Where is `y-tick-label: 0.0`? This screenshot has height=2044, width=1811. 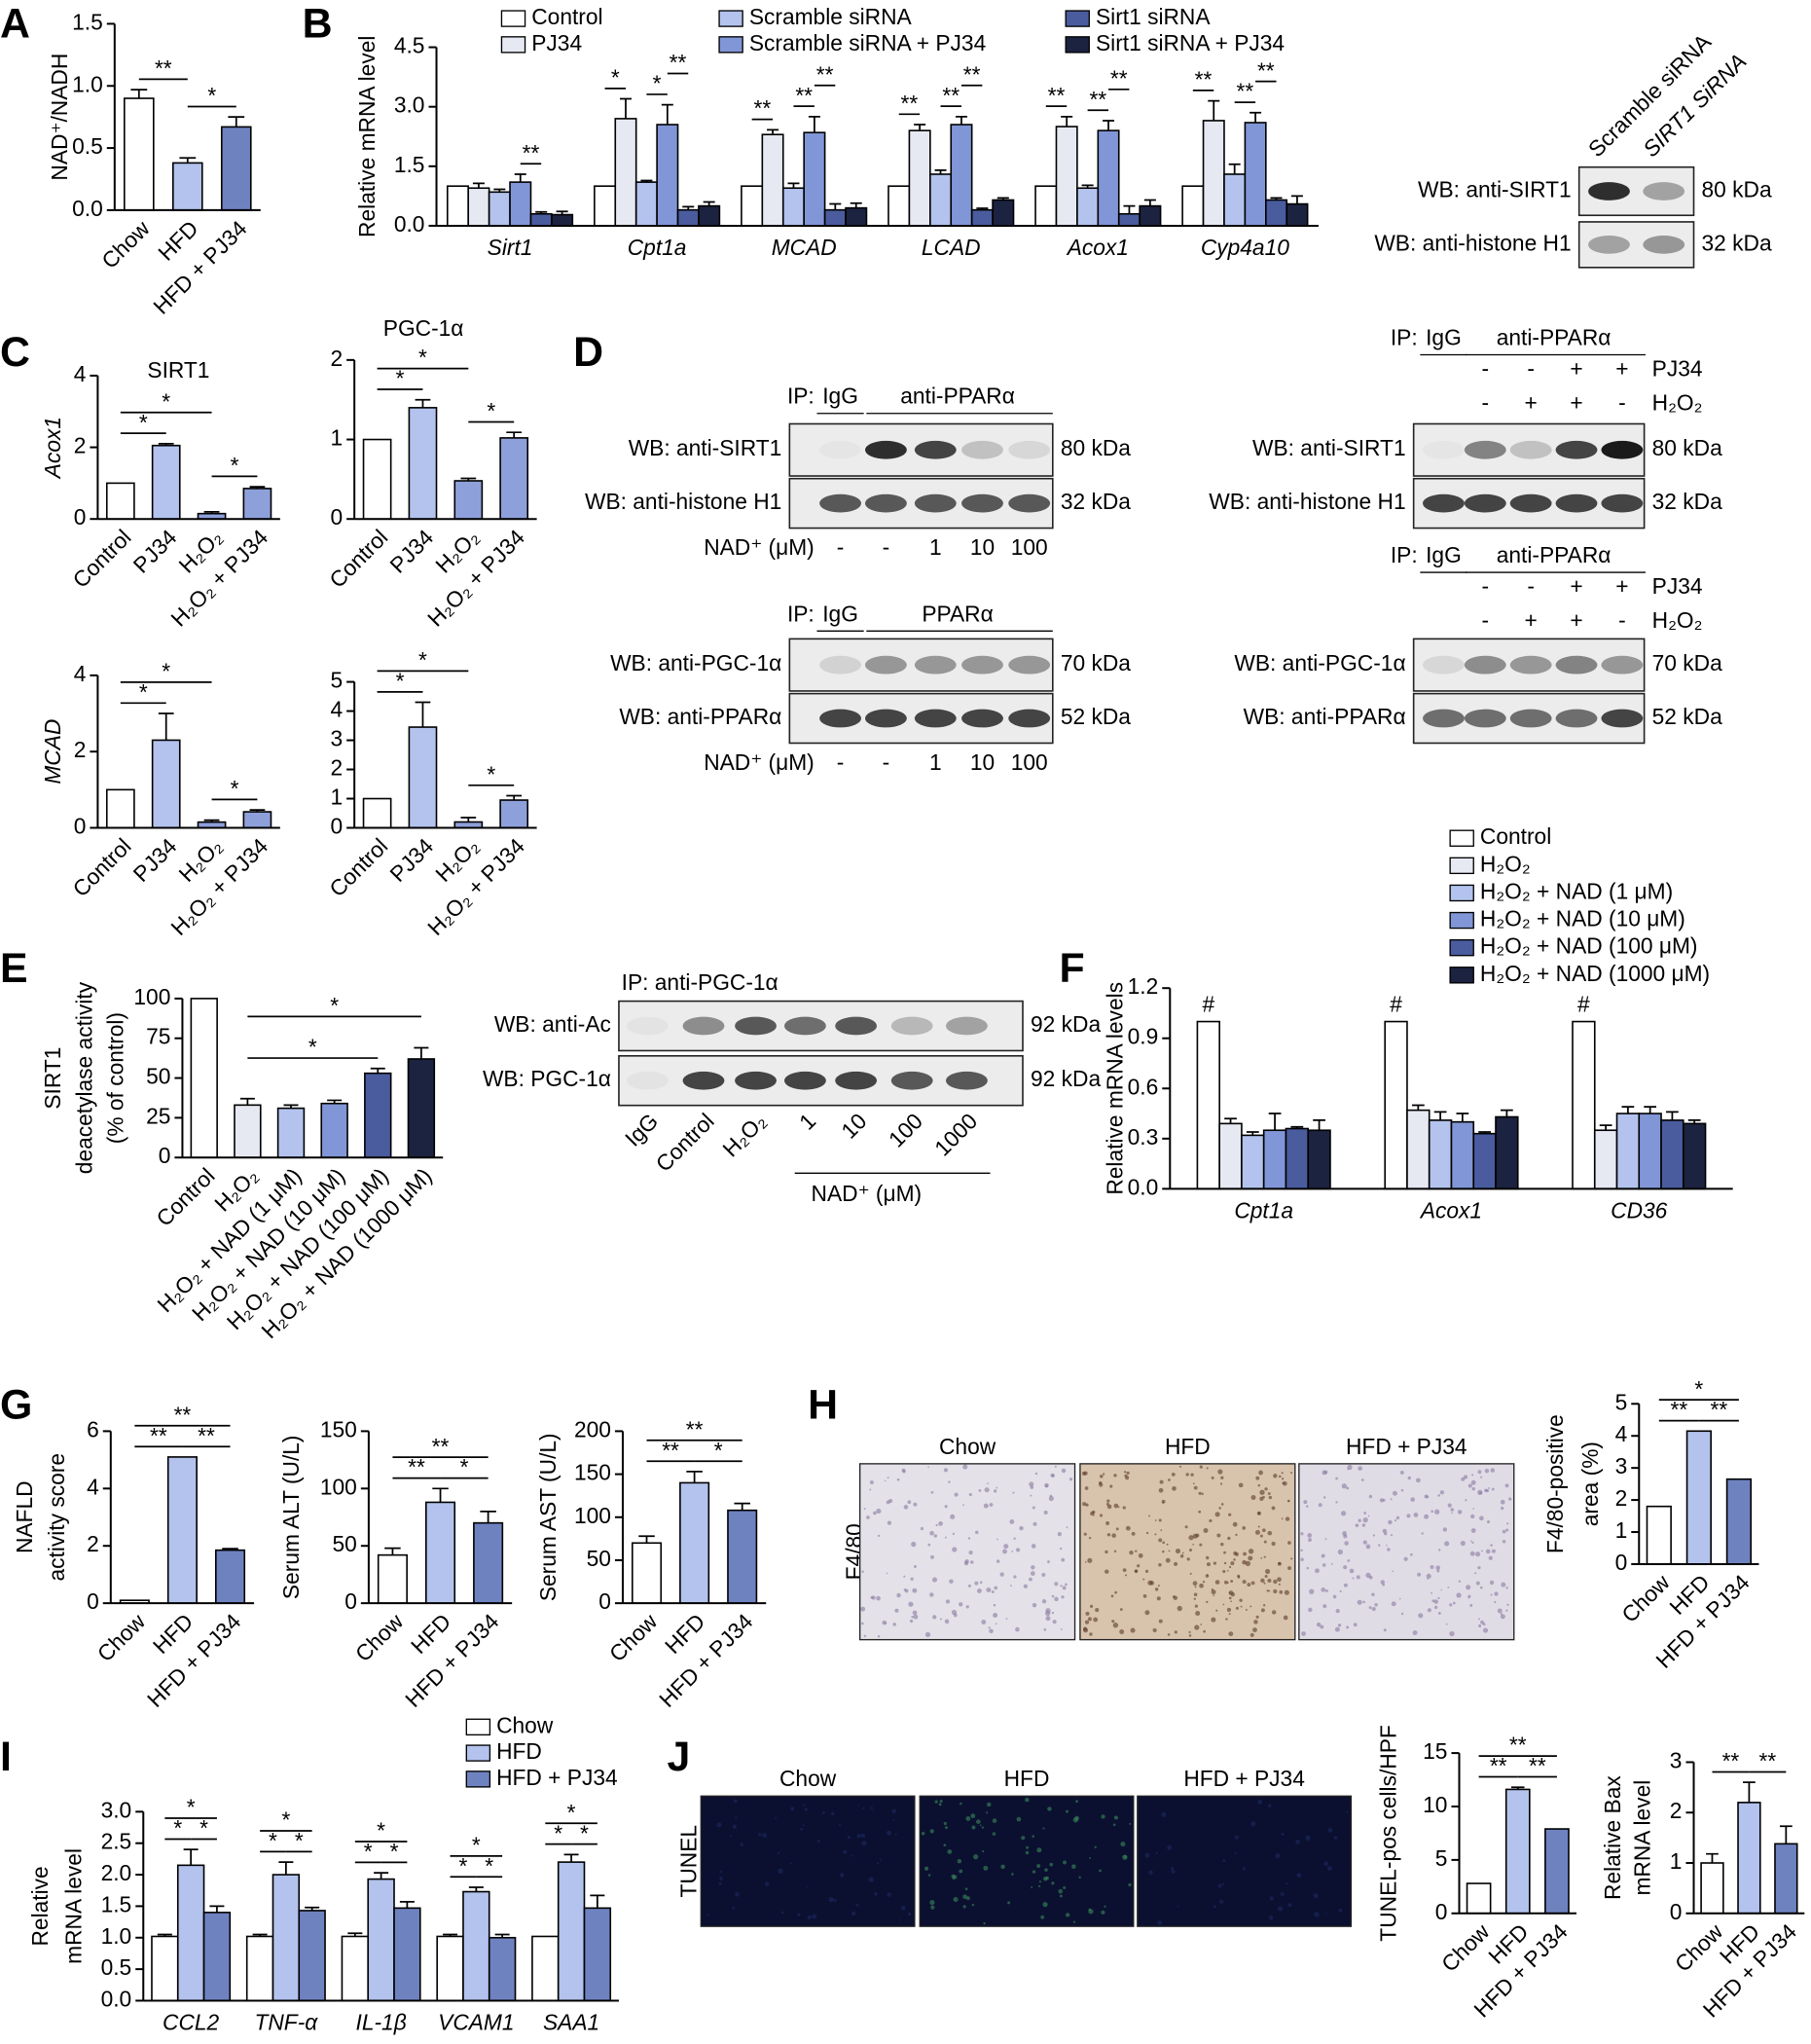 y-tick-label: 0.0 is located at coordinates (409, 224).